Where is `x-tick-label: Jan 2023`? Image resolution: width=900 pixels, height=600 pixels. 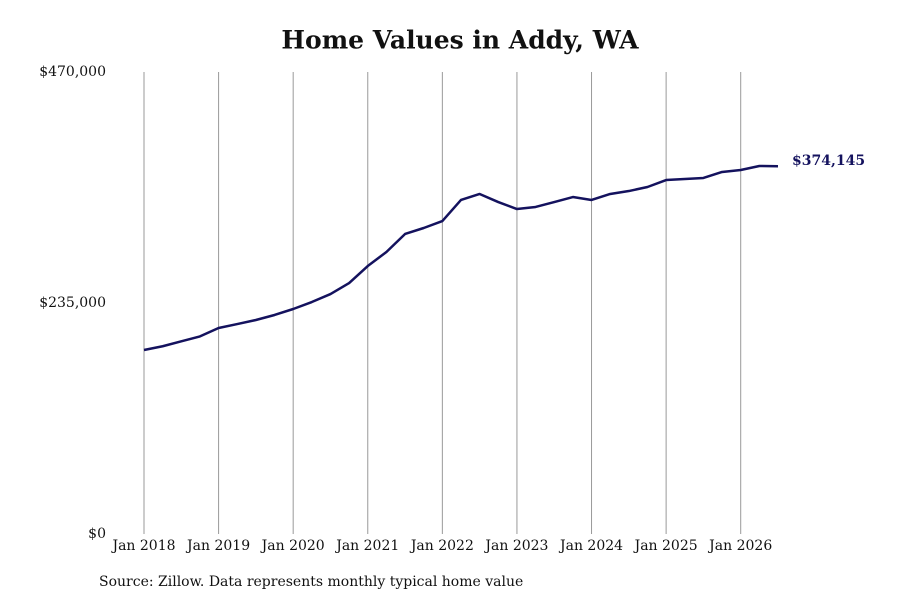
x-tick-label: Jan 2023 is located at coordinates (515, 546).